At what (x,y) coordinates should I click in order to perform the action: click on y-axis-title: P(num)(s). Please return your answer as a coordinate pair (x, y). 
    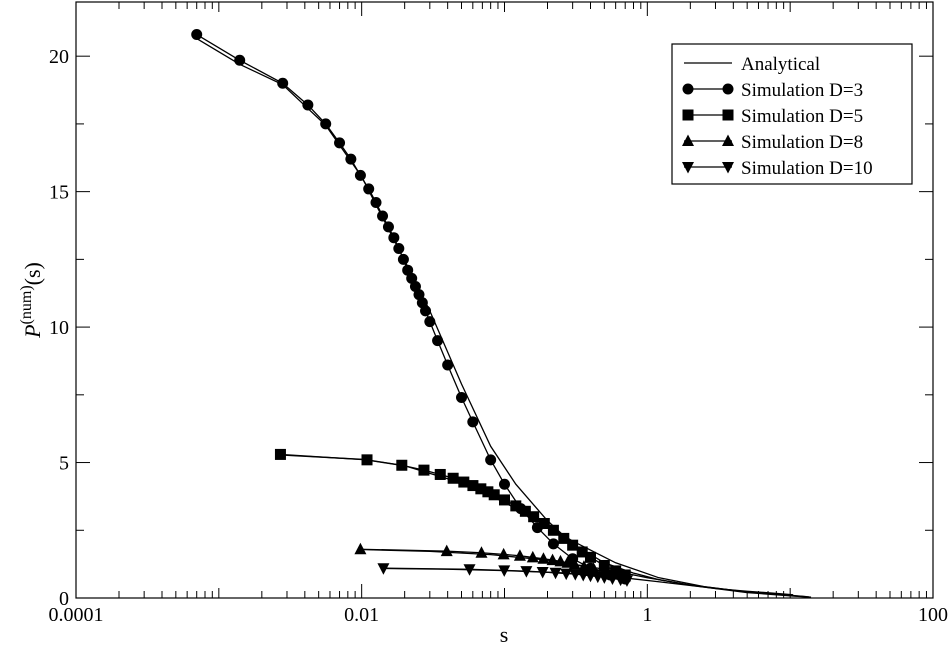
    Looking at the image, I should click on (31, 300).